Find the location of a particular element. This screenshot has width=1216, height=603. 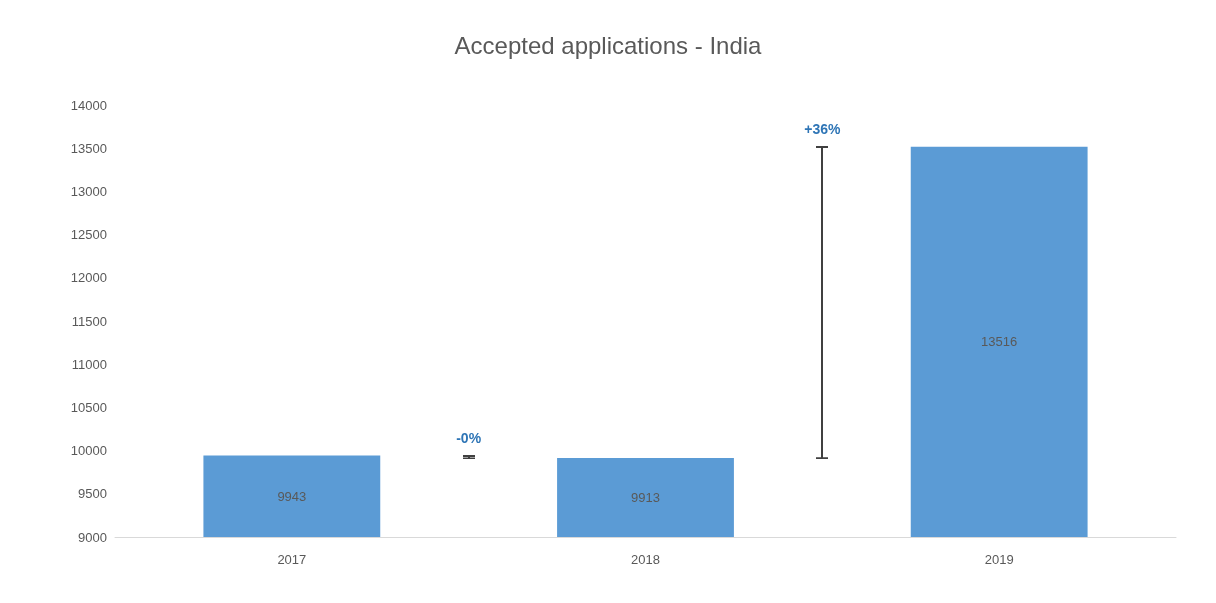

y-tick-label: 11500 is located at coordinates (89, 321).